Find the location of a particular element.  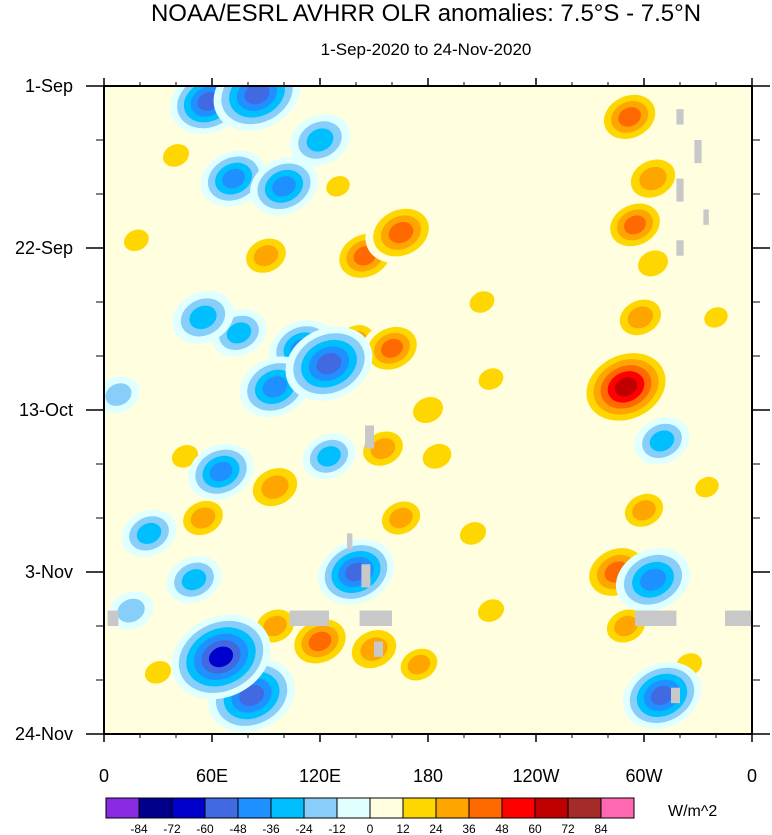

colorbar-label: 36 is located at coordinates (469, 828).